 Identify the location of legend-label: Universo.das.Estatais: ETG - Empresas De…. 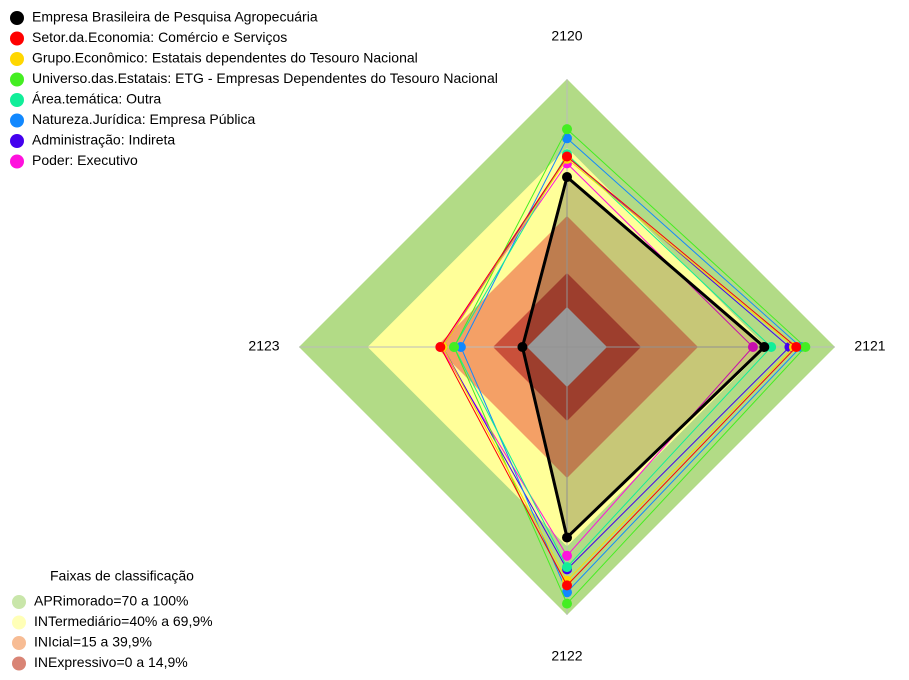
(265, 78).